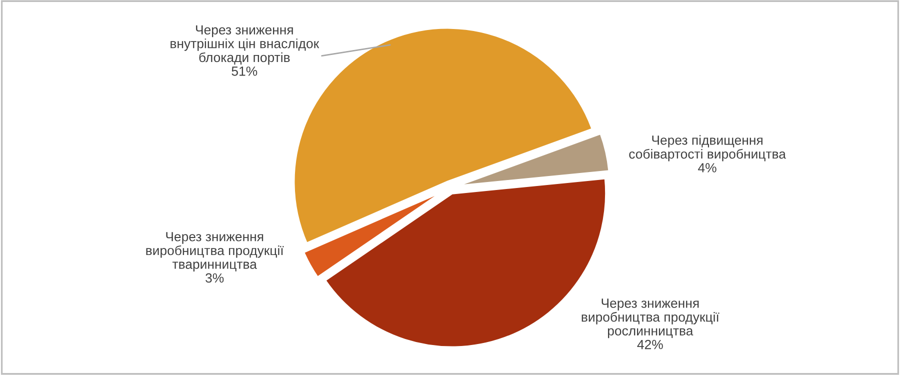  I want to click on slice-label: Через підвищення собівартості виробництва, so click(707, 148).